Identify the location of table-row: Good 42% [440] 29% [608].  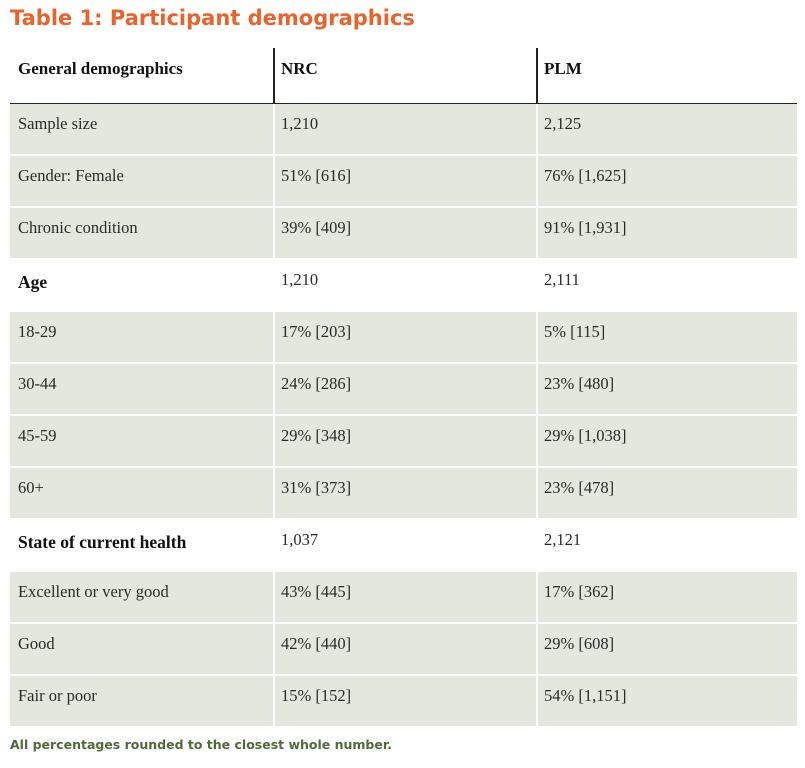
(403, 650).